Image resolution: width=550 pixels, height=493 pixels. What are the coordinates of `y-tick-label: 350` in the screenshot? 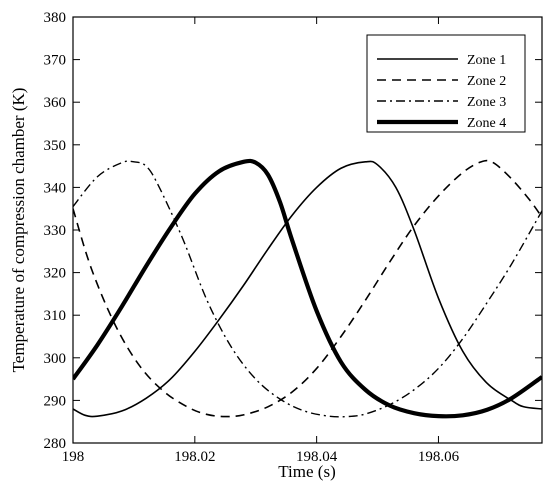 It's located at (55, 146).